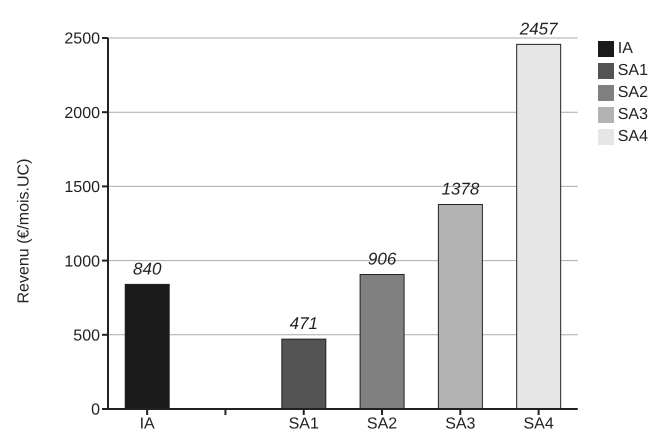 The width and height of the screenshot is (672, 447). What do you see at coordinates (538, 28) in the screenshot?
I see `data-label: 2457` at bounding box center [538, 28].